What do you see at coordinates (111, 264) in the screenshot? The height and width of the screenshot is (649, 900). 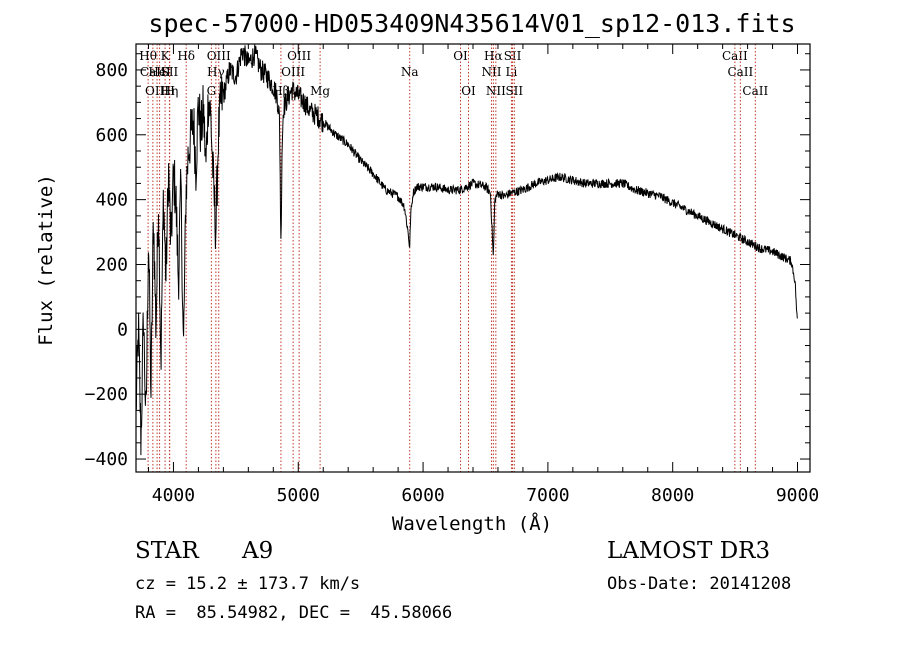 I see `y-tick-label: 200` at bounding box center [111, 264].